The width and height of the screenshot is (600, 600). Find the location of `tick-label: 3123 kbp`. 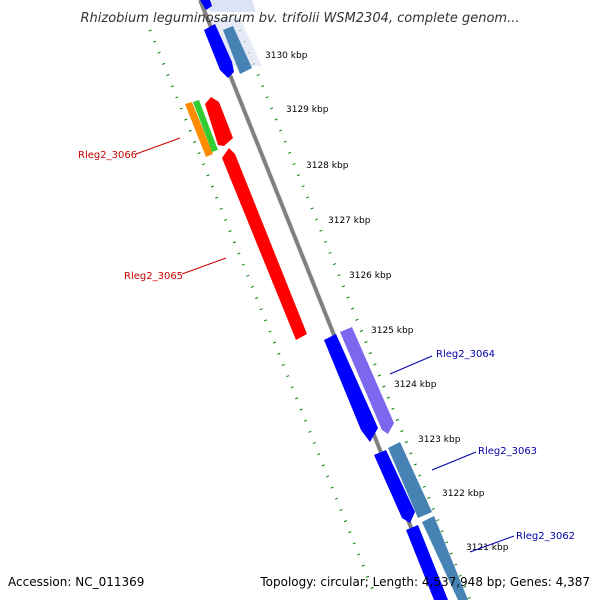

tick-label: 3123 kbp is located at coordinates (439, 440).